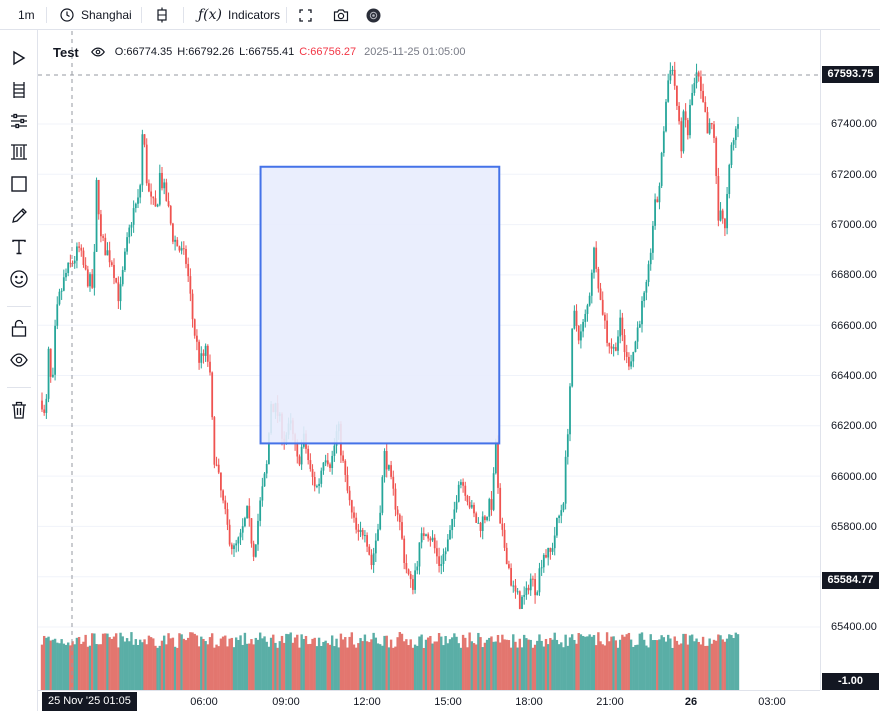 Image resolution: width=880 pixels, height=711 pixels. What do you see at coordinates (19, 362) in the screenshot?
I see `hide-drawings-tool` at bounding box center [19, 362].